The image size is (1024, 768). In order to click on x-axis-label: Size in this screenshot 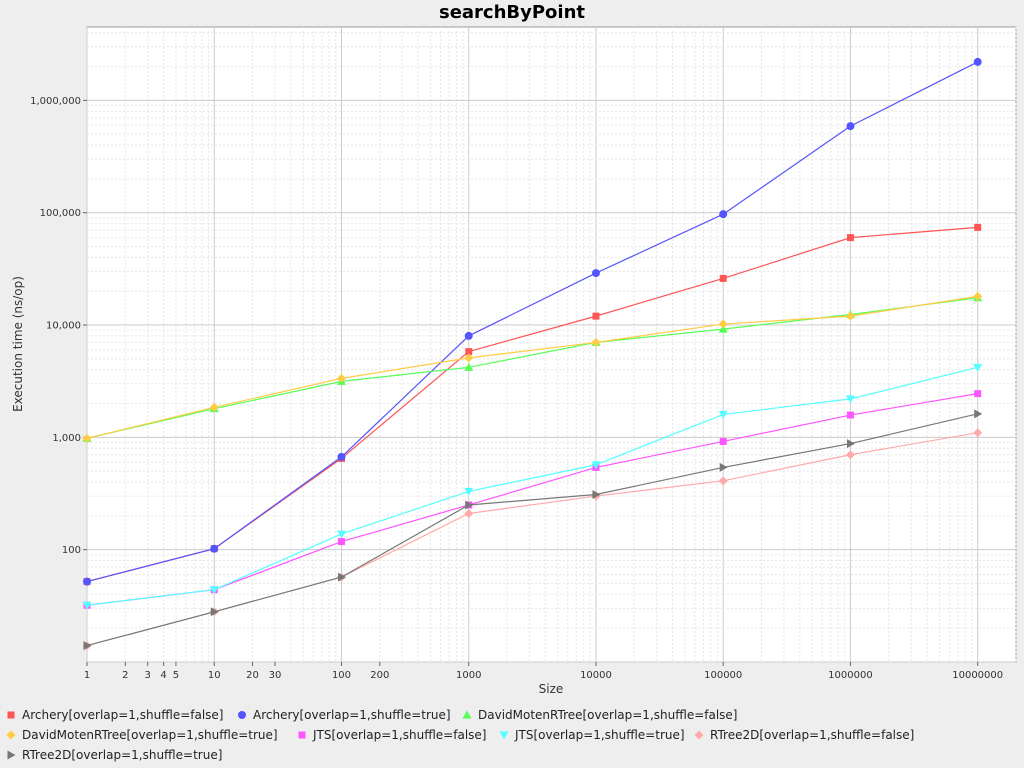, I will do `click(551, 689)`.